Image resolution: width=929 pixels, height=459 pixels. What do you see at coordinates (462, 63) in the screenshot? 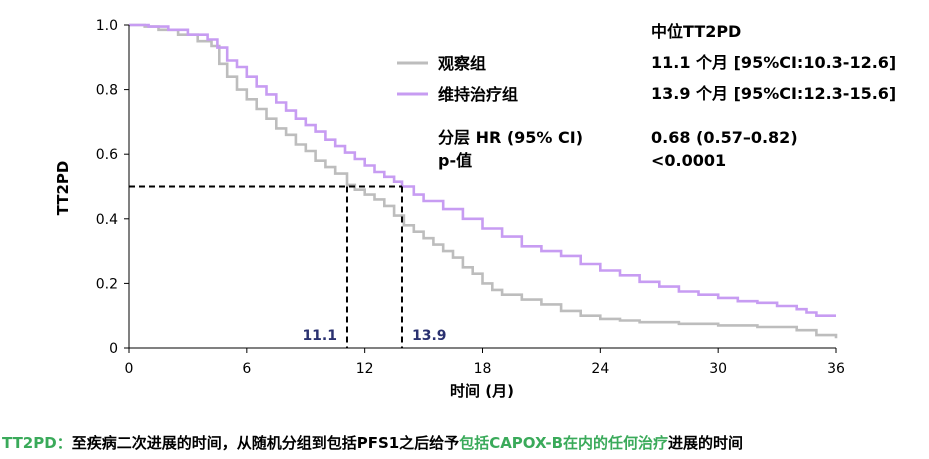
I see `legend-label-observation: 观察组` at bounding box center [462, 63].